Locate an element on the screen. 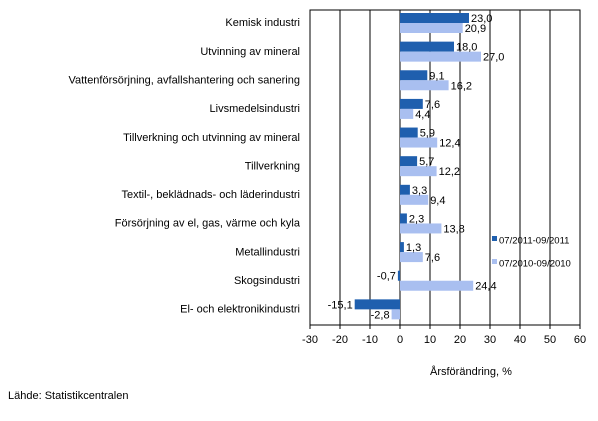 The width and height of the screenshot is (598, 421). tick-label: 10 is located at coordinates (430, 340).